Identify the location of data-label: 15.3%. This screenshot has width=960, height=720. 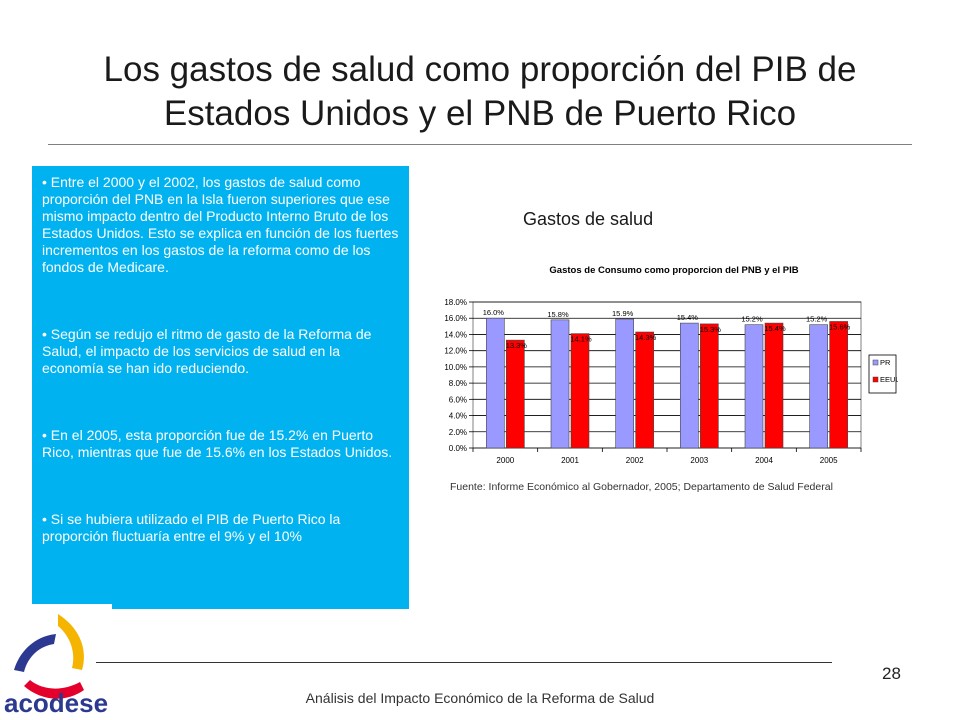
(711, 329).